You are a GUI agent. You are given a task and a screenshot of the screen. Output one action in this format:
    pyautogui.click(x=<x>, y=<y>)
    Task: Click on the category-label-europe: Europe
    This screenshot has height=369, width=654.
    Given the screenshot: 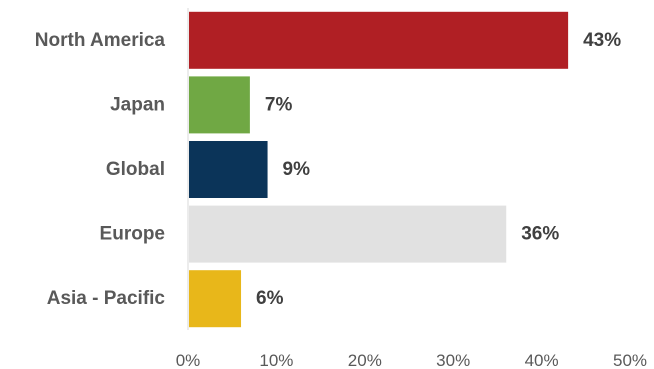 What is the action you would take?
    pyautogui.click(x=132, y=234)
    